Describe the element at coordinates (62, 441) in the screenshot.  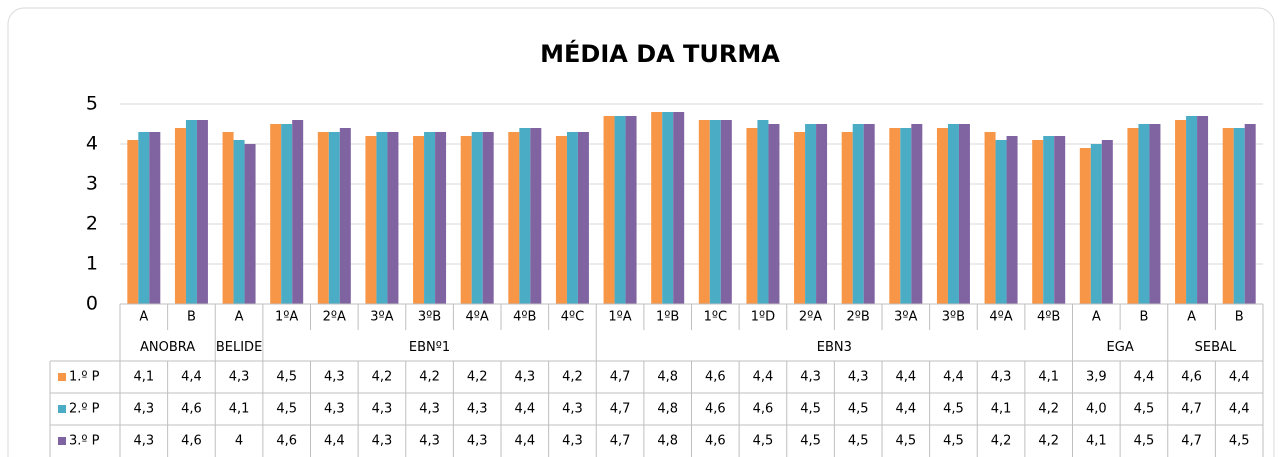
I see `legend-swatch` at that location.